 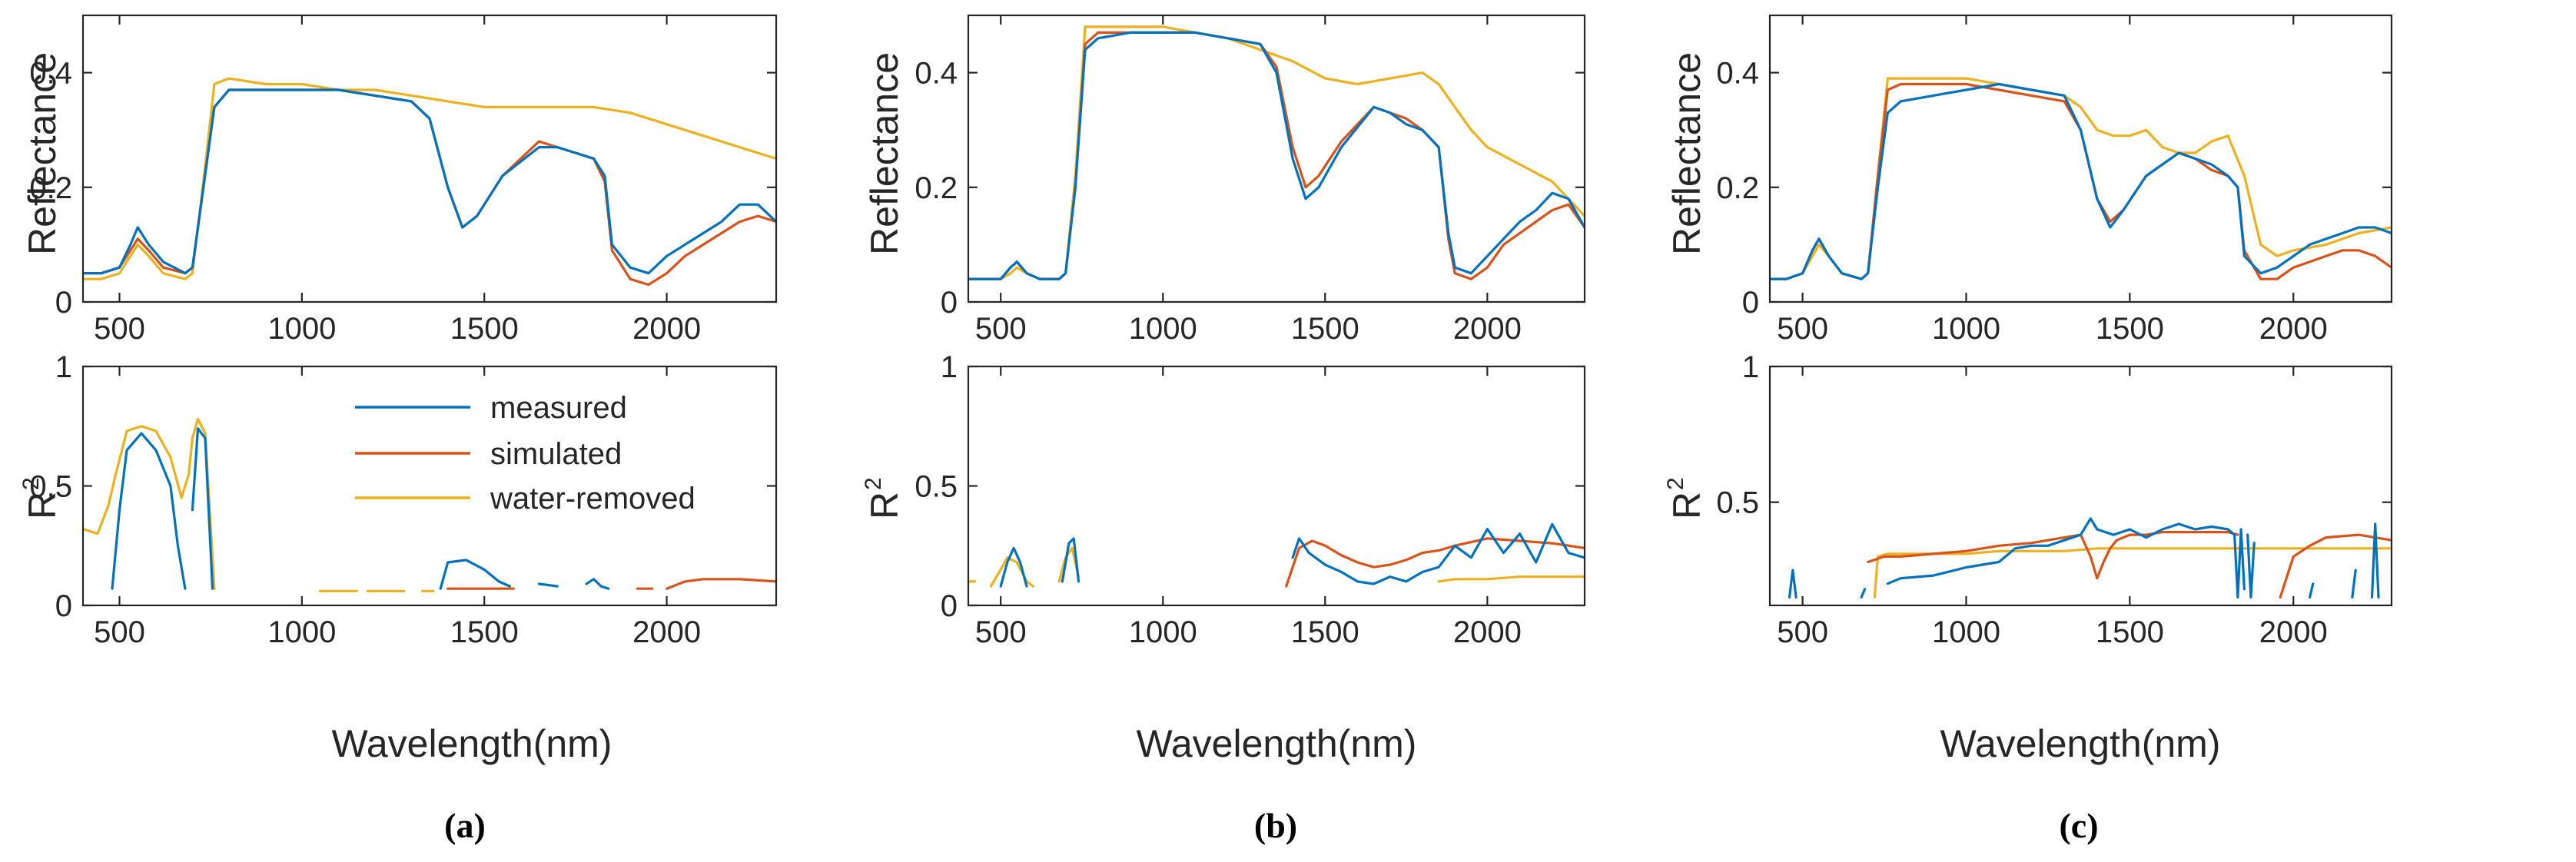 What do you see at coordinates (465, 825) in the screenshot?
I see `panel-label-a: (a)` at bounding box center [465, 825].